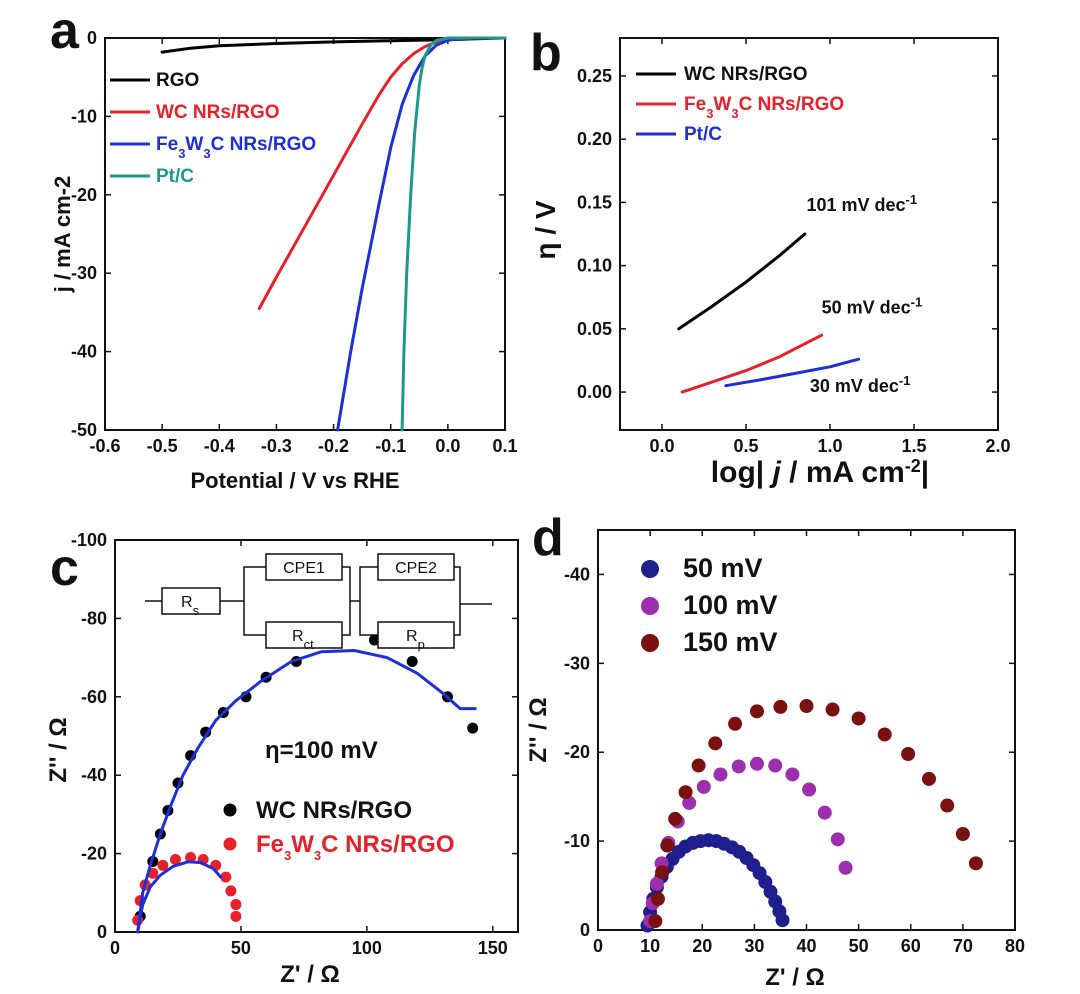 The height and width of the screenshot is (994, 1080). I want to click on legend-label-fe3w3c-nrs-rgo: Fe3W3C NRs/RGO, so click(355, 847).